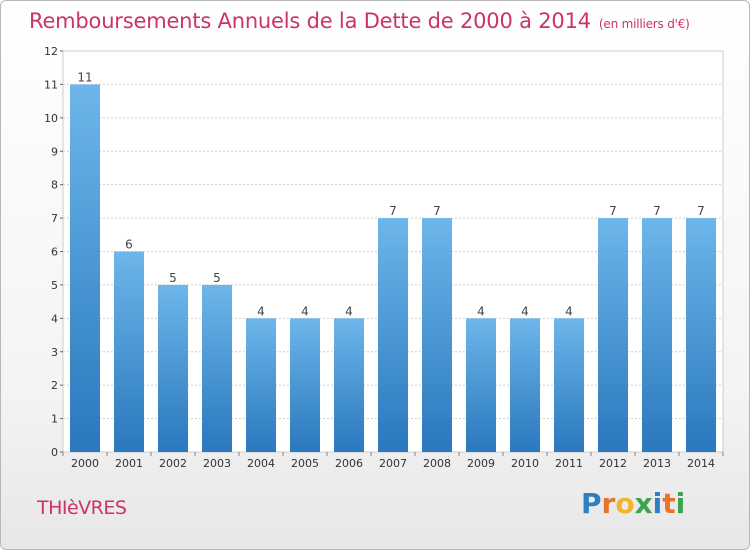 The height and width of the screenshot is (550, 750). What do you see at coordinates (129, 245) in the screenshot?
I see `data-label: 6` at bounding box center [129, 245].